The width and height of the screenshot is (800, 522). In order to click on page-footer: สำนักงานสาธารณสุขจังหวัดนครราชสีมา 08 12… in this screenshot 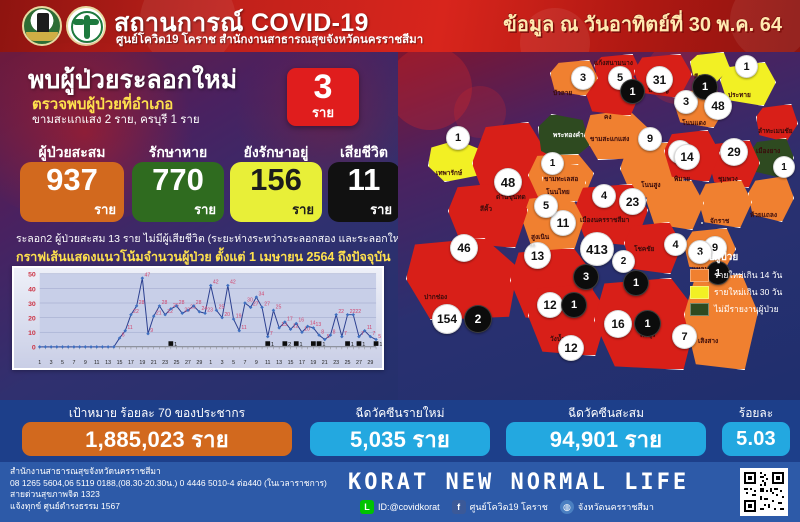, I will do `click(400, 492)`.